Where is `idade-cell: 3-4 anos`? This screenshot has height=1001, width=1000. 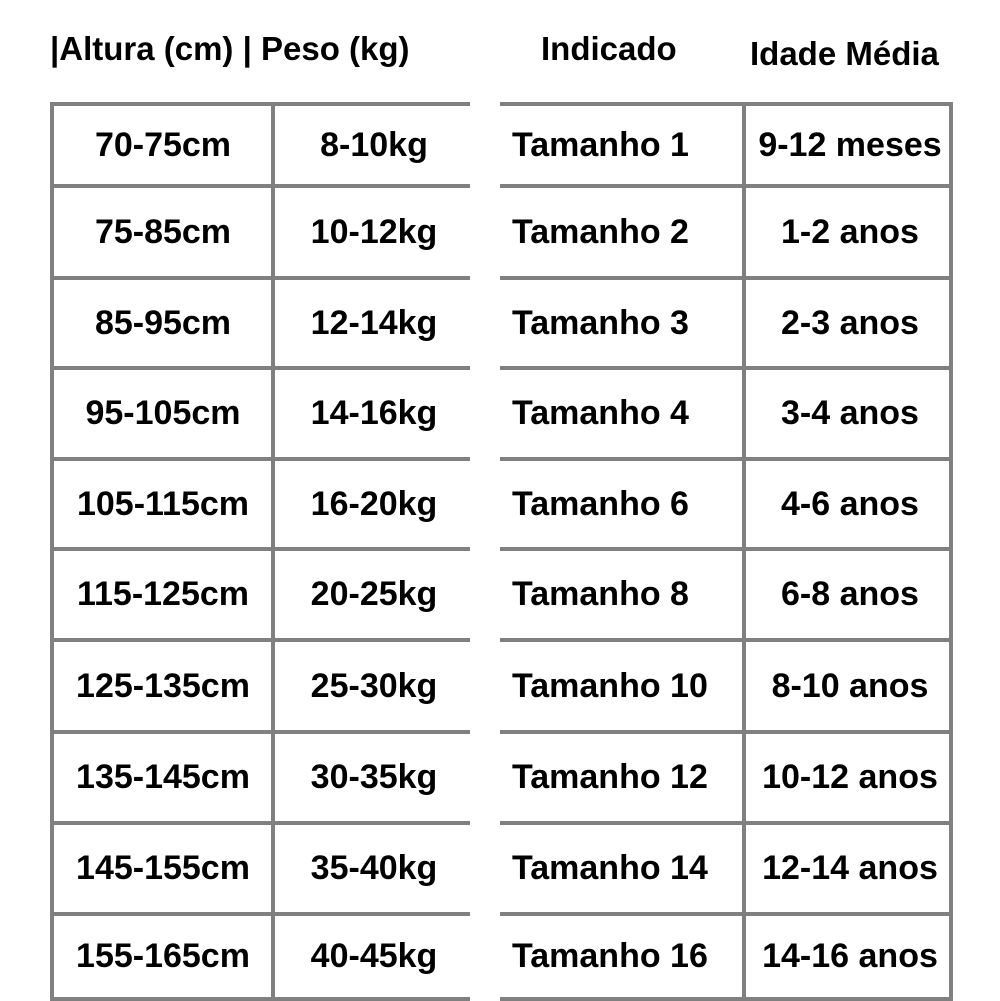
idade-cell: 3-4 anos is located at coordinates (850, 413).